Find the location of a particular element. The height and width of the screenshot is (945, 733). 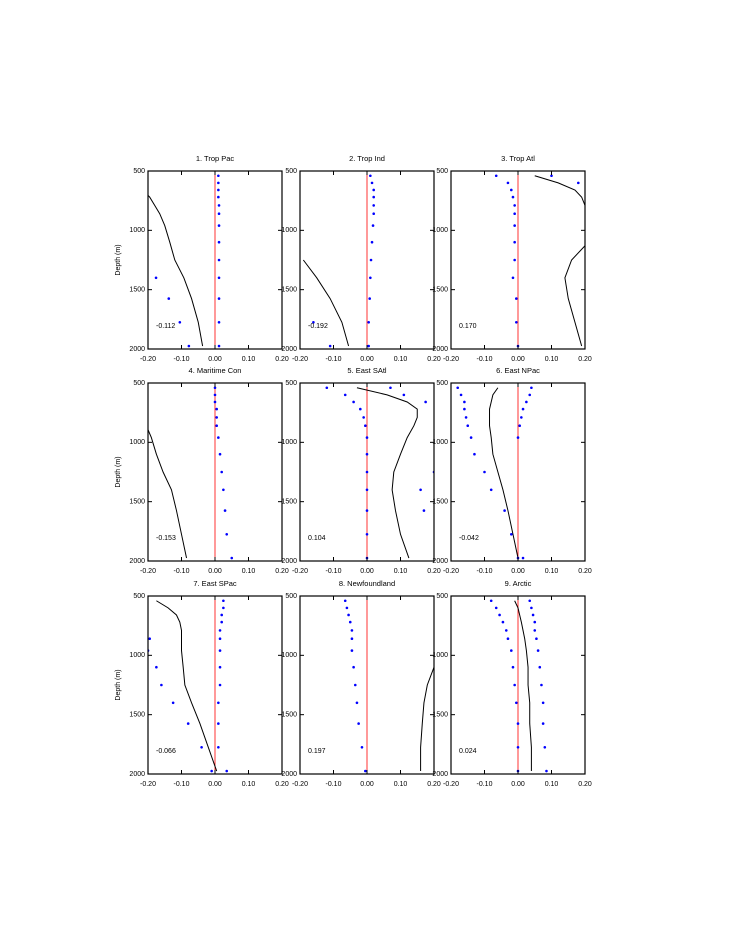

annotation: -0.192 is located at coordinates (318, 326).